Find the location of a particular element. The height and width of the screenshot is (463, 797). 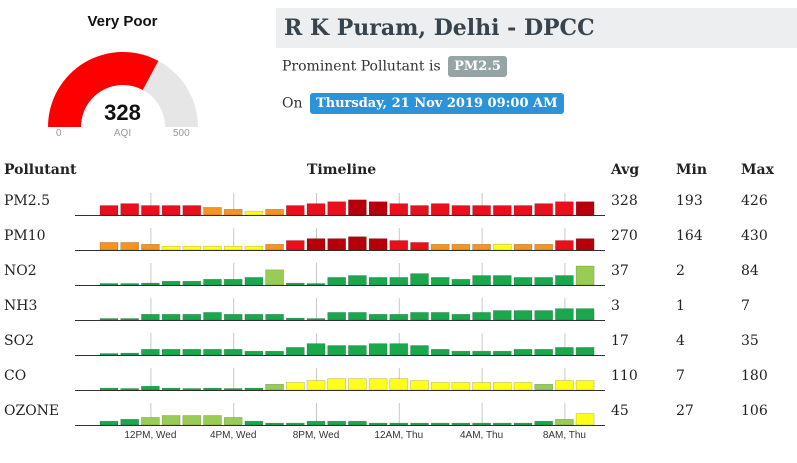

max-value: 84 is located at coordinates (750, 271).